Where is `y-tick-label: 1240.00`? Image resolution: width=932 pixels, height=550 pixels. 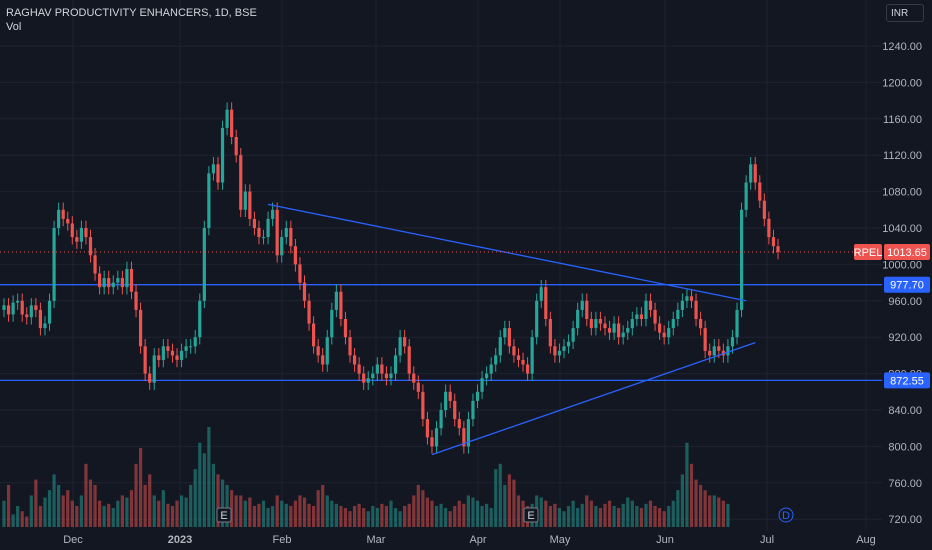 y-tick-label: 1240.00 is located at coordinates (902, 47).